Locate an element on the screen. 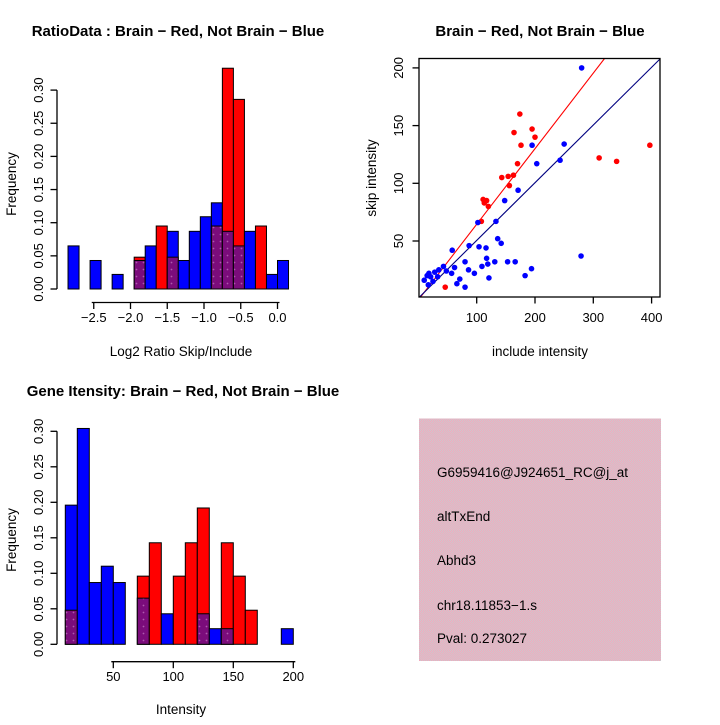 The height and width of the screenshot is (725, 720). splice-type-text: altTxEnd is located at coordinates (463, 516).